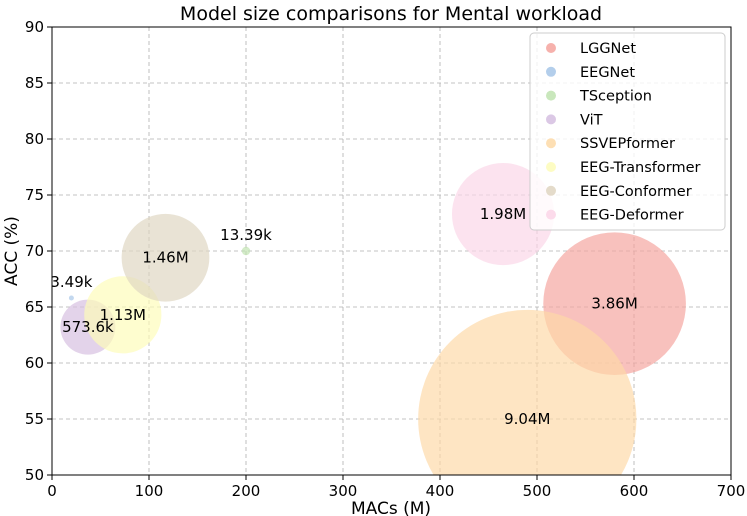 The width and height of the screenshot is (747, 516). What do you see at coordinates (731, 491) in the screenshot?
I see `x-tick-label: 700` at bounding box center [731, 491].